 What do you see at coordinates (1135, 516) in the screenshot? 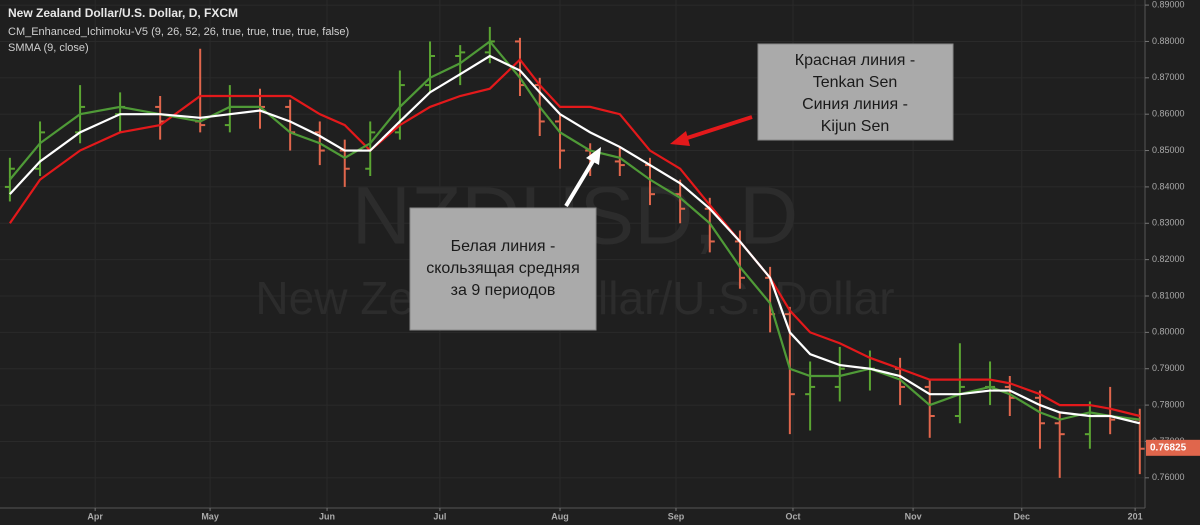
I see `x-tick-label: 201` at bounding box center [1135, 516].